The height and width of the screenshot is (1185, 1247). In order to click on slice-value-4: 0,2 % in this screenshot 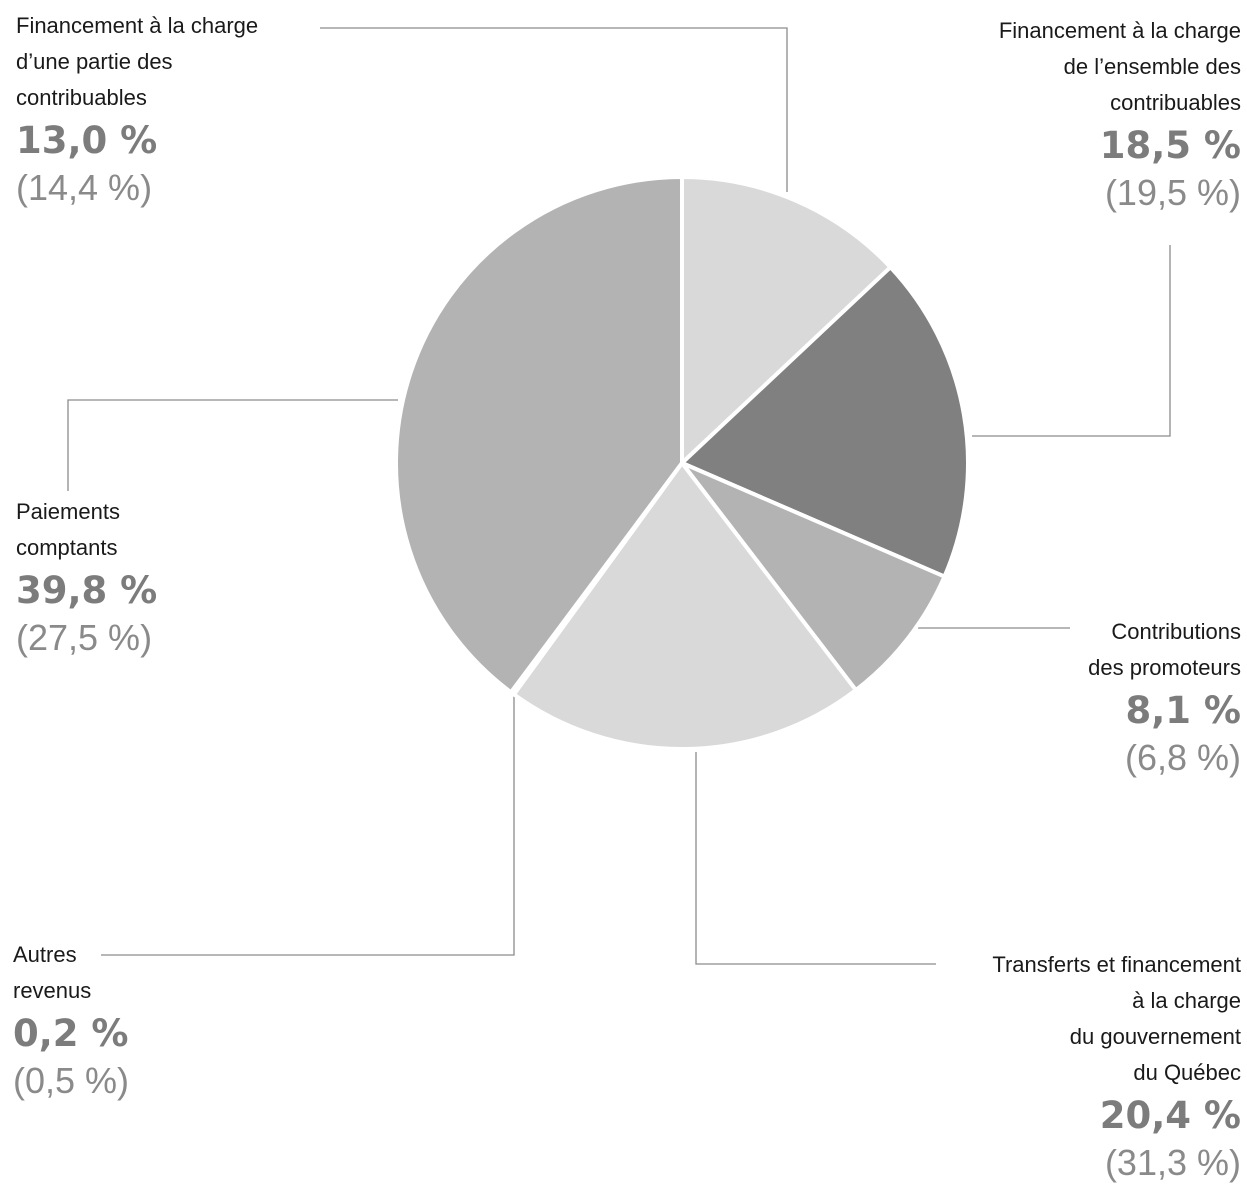, I will do `click(71, 1033)`.